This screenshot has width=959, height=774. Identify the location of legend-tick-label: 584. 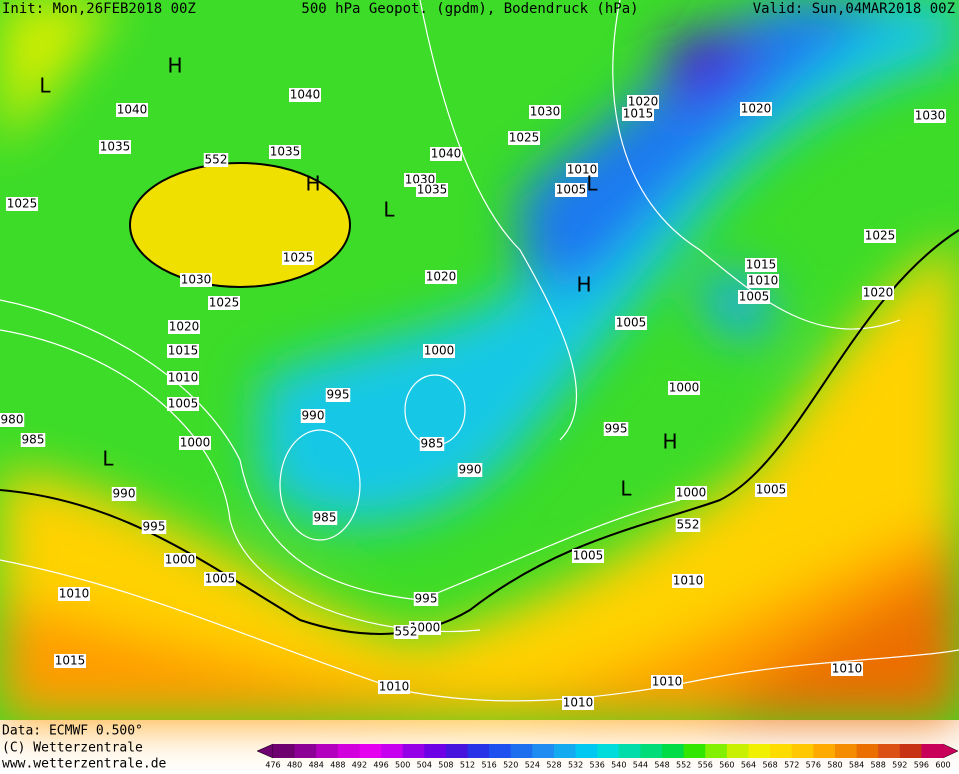
(856, 765).